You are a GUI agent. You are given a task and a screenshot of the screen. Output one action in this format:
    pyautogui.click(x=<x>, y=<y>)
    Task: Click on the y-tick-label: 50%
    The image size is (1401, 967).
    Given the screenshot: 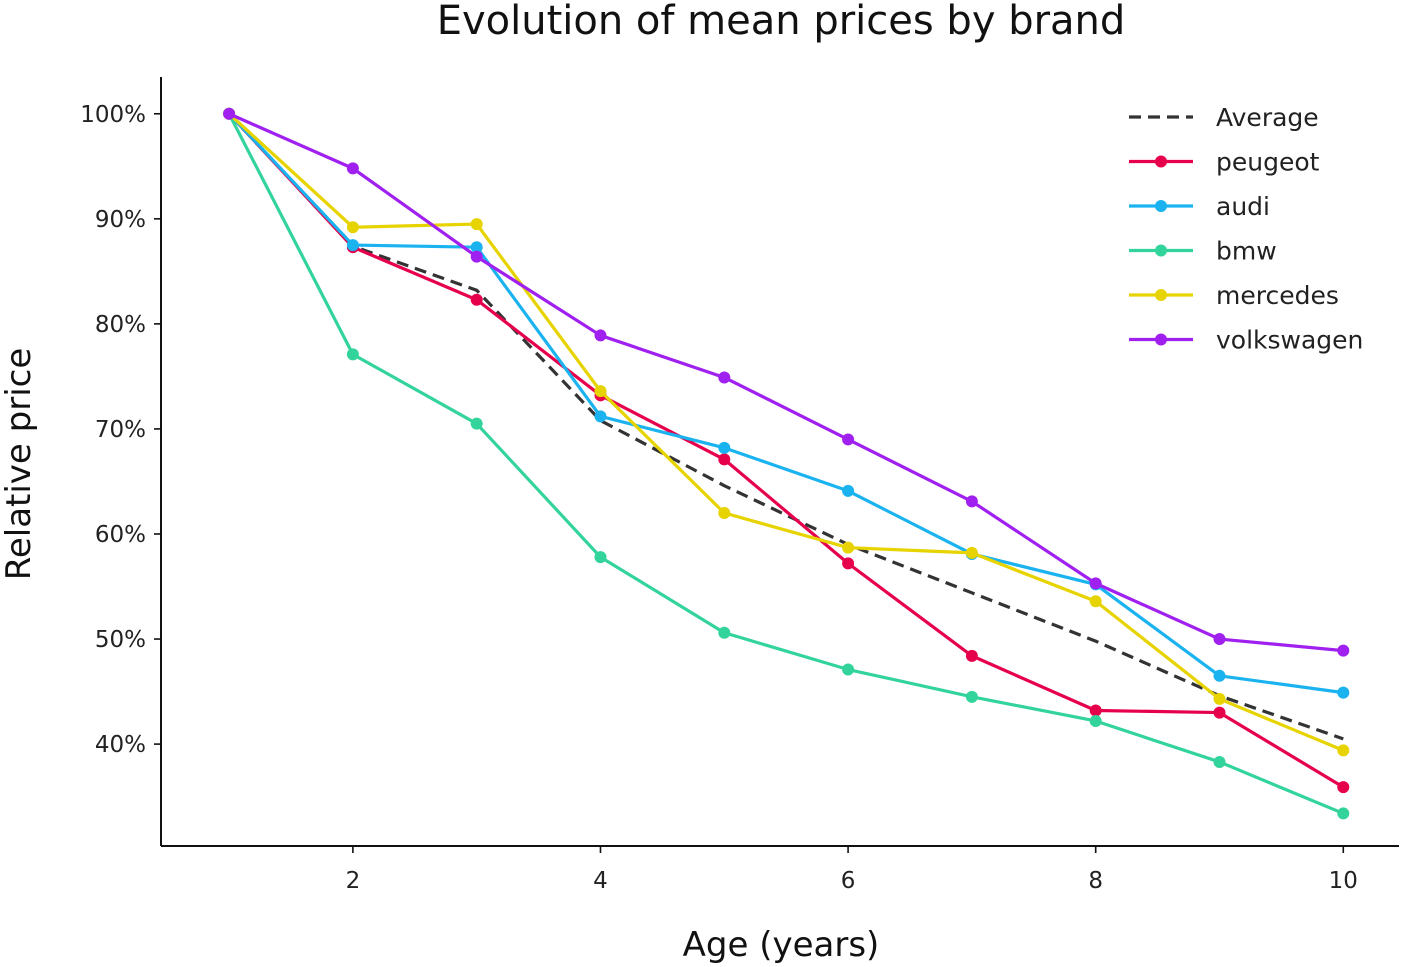 What is the action you would take?
    pyautogui.click(x=120, y=640)
    